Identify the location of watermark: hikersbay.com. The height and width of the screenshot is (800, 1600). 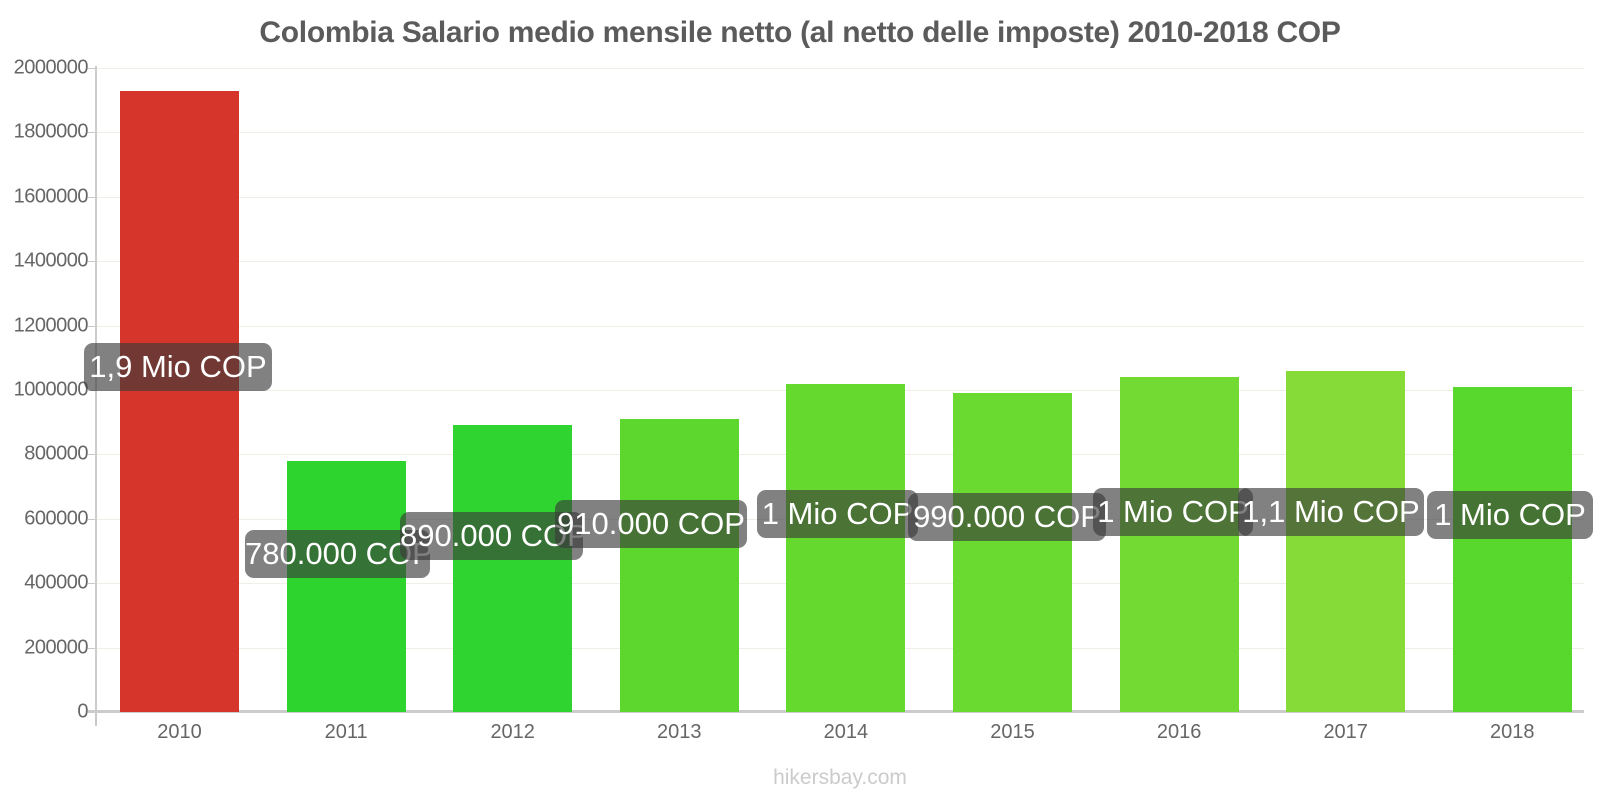
(840, 777).